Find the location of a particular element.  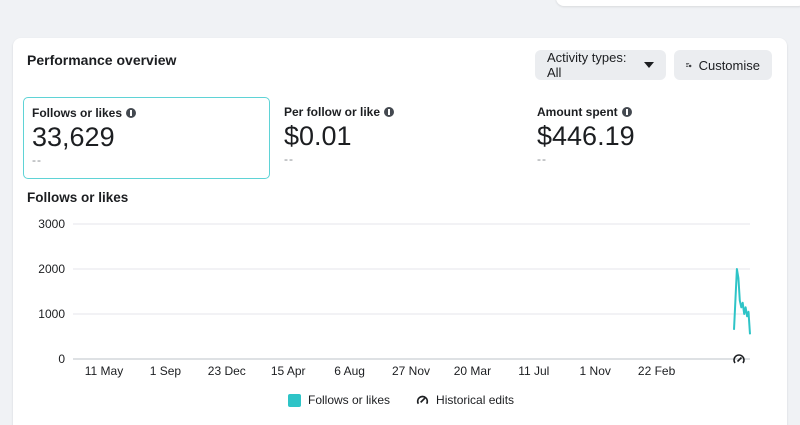

historical-edits-icon is located at coordinates (422, 399).